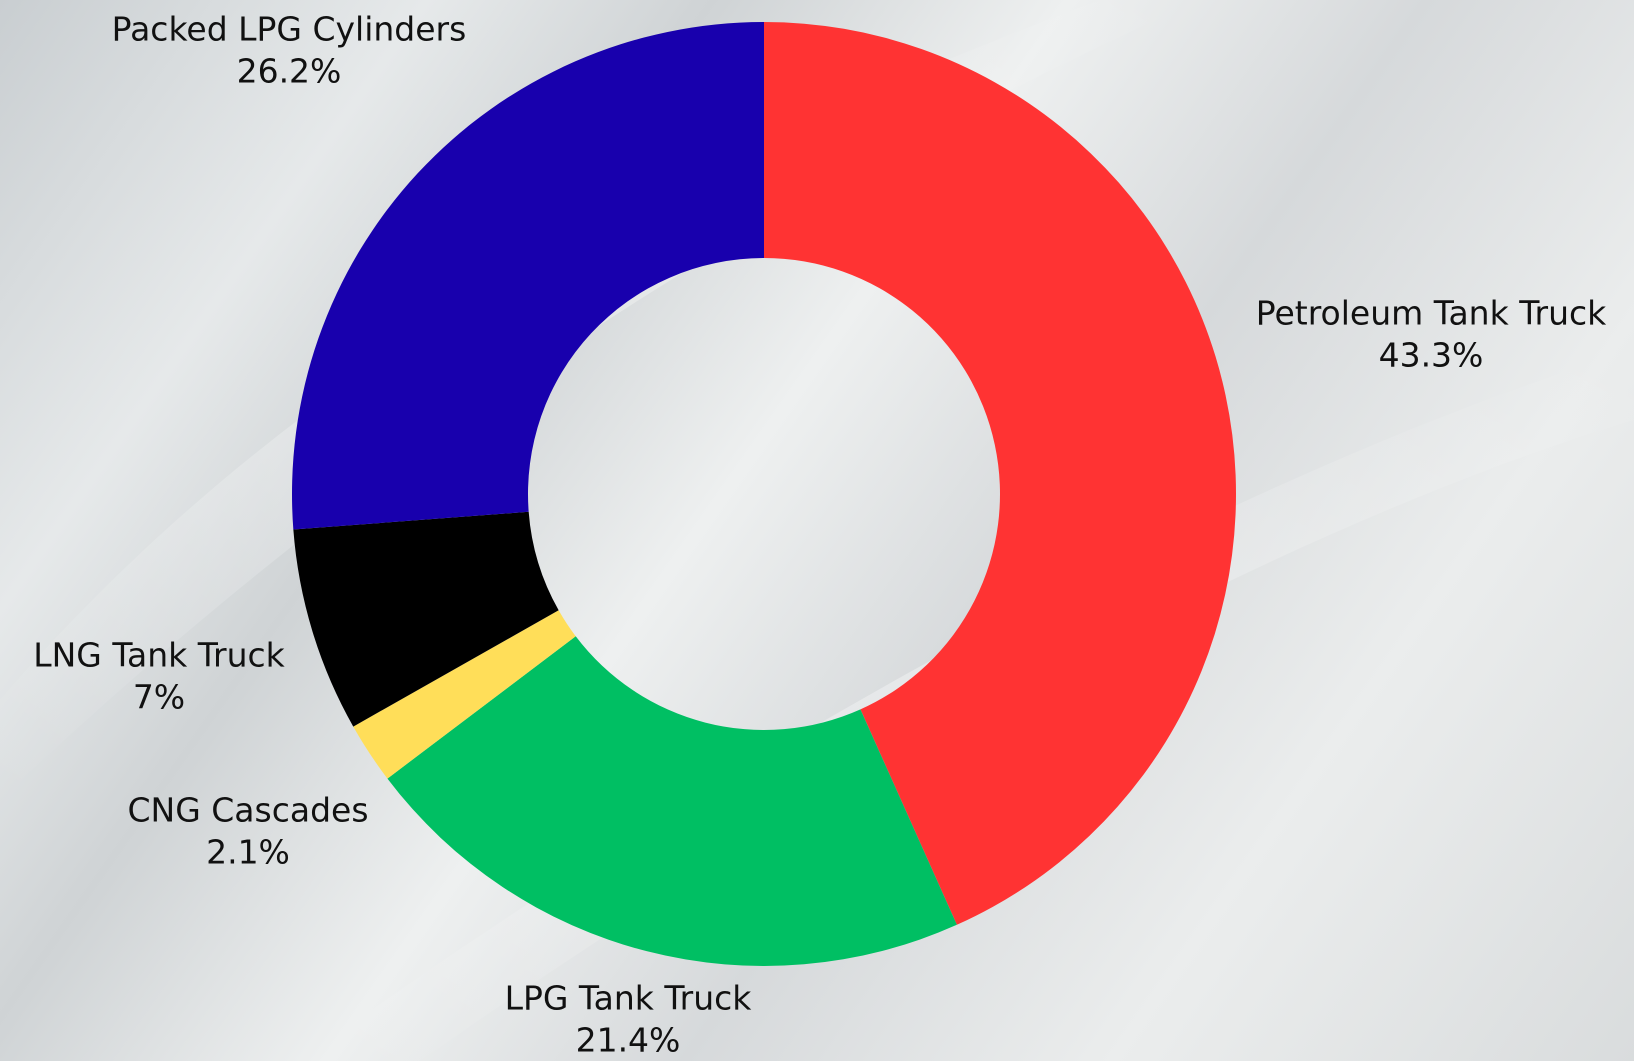 The height and width of the screenshot is (1061, 1634). Describe the element at coordinates (289, 71) in the screenshot. I see `value-label: 26.2%` at that location.